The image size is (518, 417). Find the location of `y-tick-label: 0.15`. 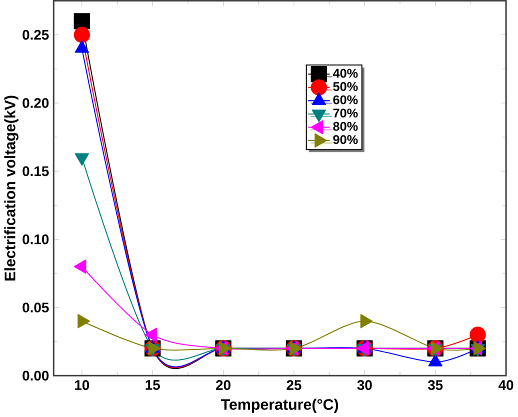

y-tick-label: 0.15 is located at coordinates (35, 171).